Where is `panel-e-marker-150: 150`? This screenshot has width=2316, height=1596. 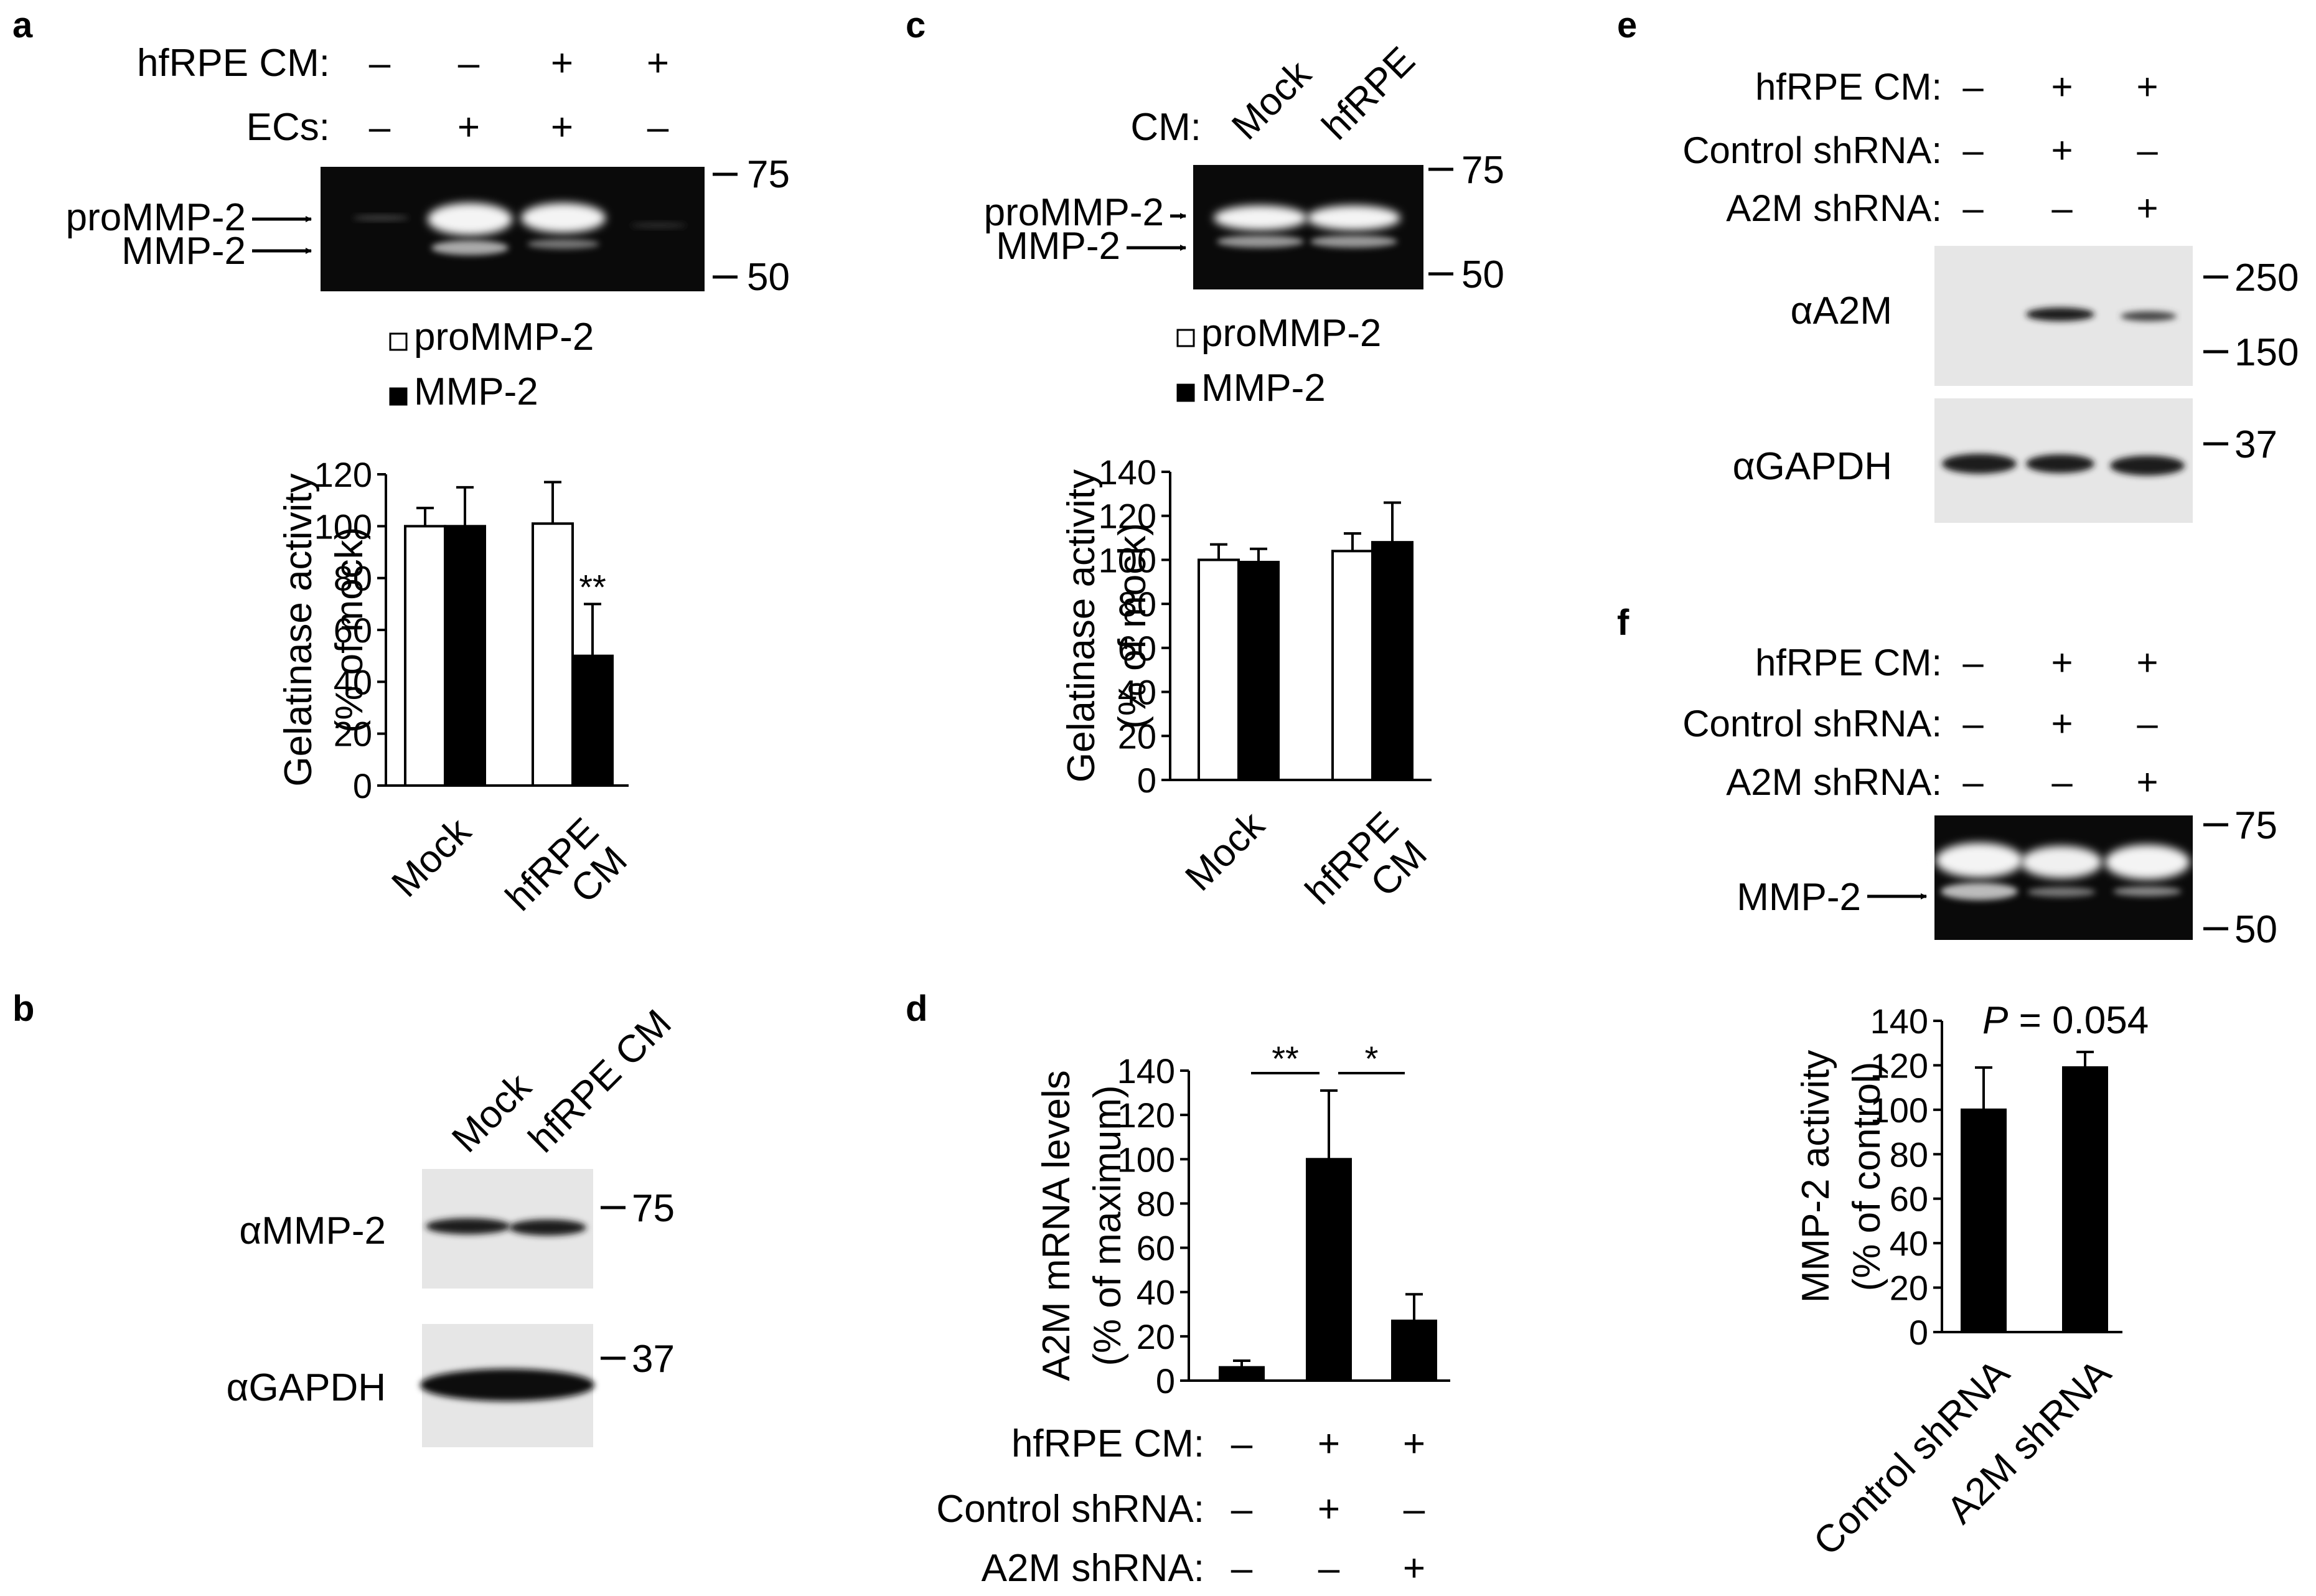 panel-e-marker-150: 150 is located at coordinates (2266, 352).